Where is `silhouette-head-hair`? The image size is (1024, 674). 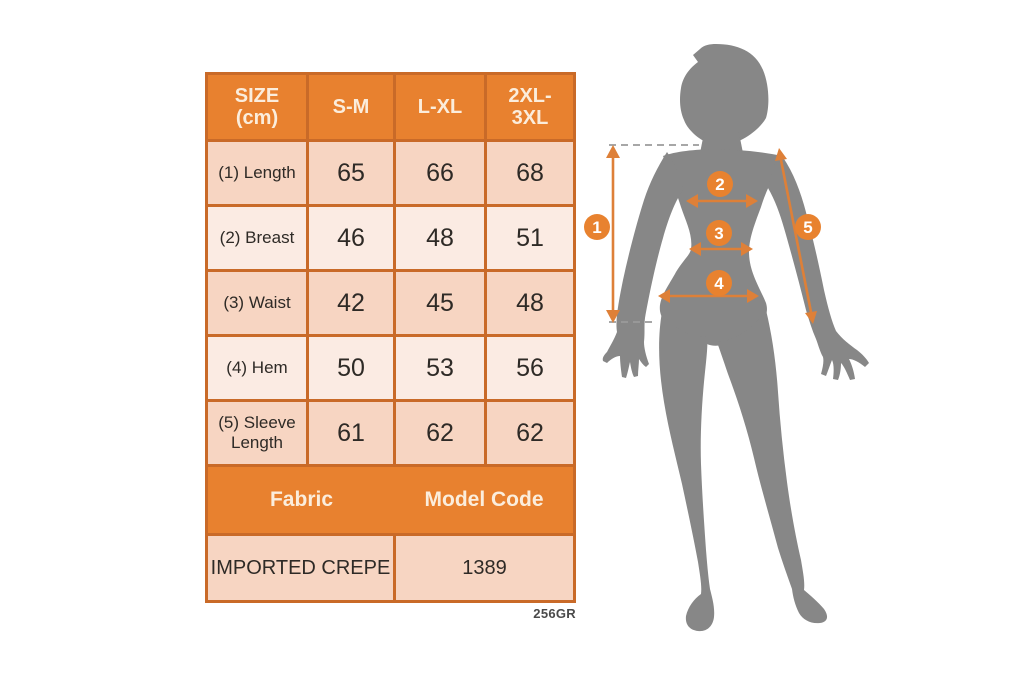 silhouette-head-hair is located at coordinates (724, 93).